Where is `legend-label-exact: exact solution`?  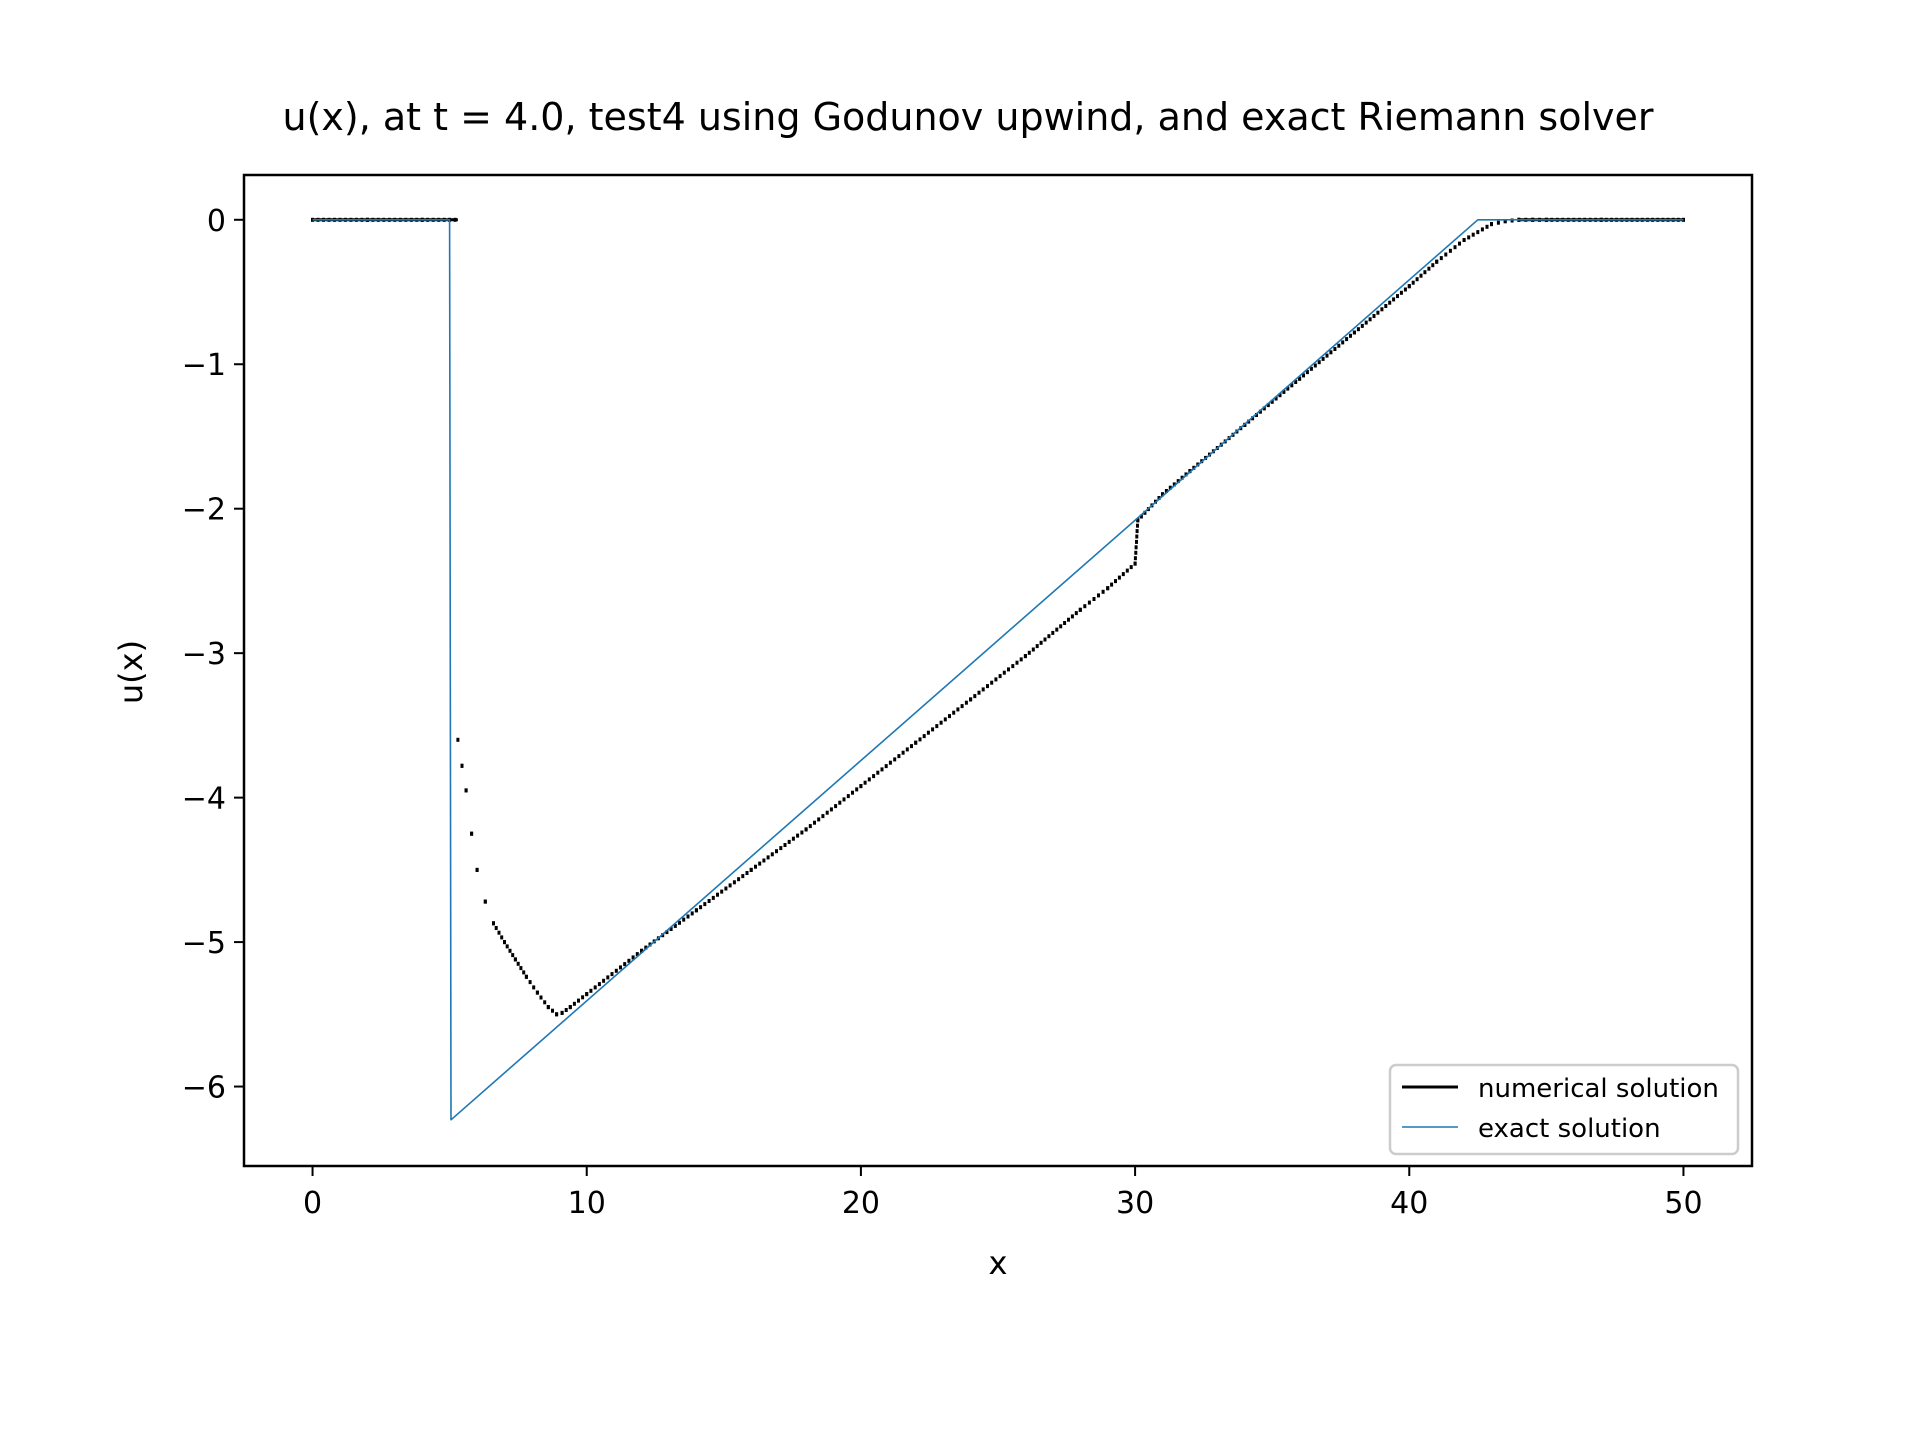 legend-label-exact: exact solution is located at coordinates (1569, 1129).